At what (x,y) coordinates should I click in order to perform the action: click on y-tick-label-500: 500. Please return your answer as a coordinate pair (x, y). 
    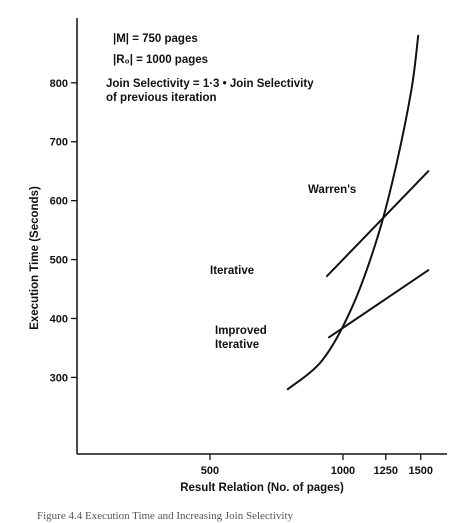
    Looking at the image, I should click on (59, 261).